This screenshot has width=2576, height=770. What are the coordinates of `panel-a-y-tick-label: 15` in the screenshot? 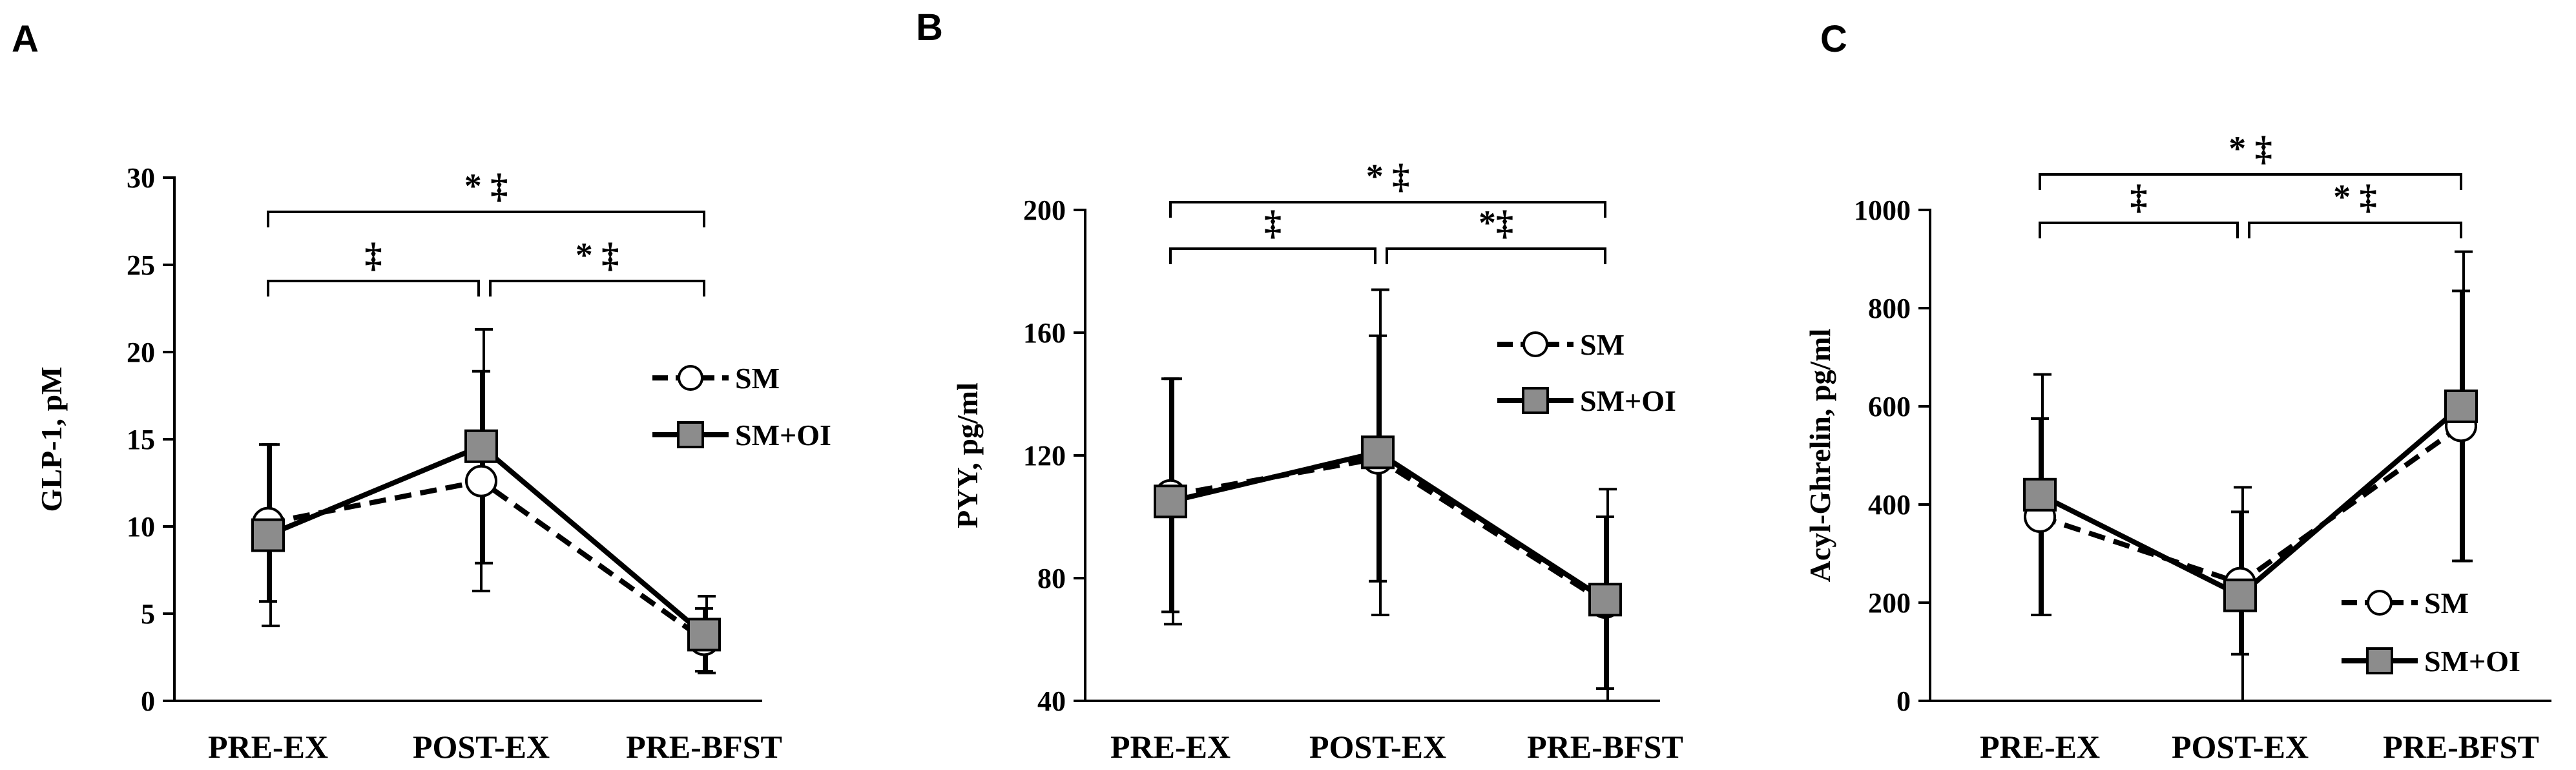 It's located at (141, 439).